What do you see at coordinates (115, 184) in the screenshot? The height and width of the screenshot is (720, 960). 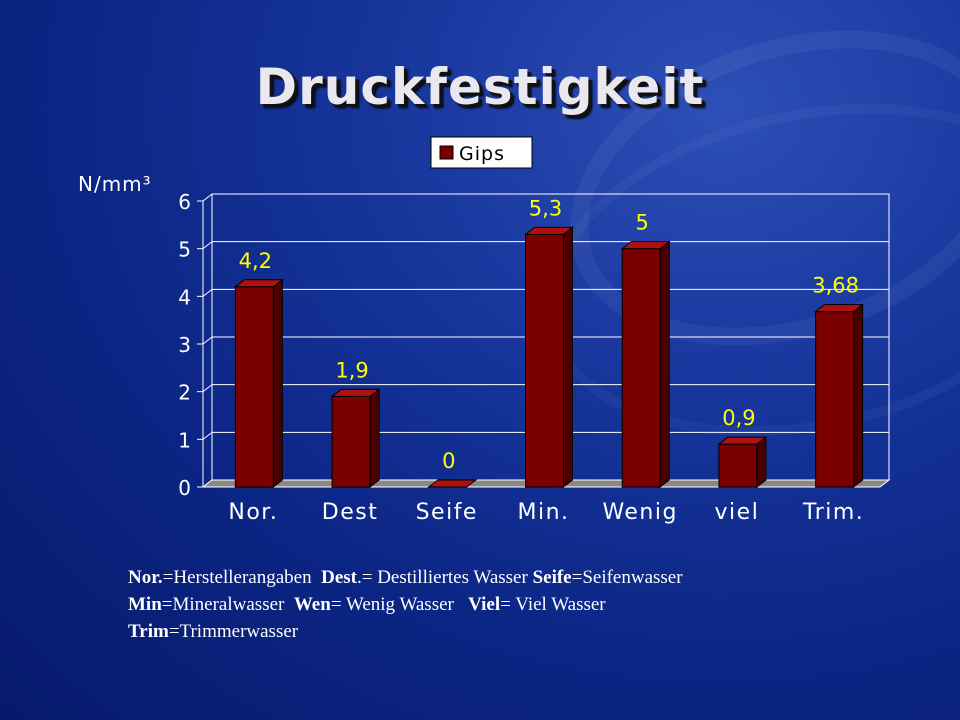 I see `y-axis-label: N/mm³` at bounding box center [115, 184].